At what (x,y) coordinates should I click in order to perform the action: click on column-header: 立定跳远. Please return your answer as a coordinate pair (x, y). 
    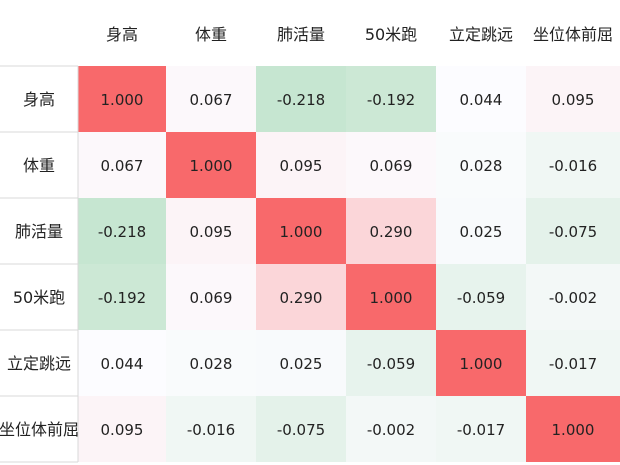
    Looking at the image, I should click on (481, 34).